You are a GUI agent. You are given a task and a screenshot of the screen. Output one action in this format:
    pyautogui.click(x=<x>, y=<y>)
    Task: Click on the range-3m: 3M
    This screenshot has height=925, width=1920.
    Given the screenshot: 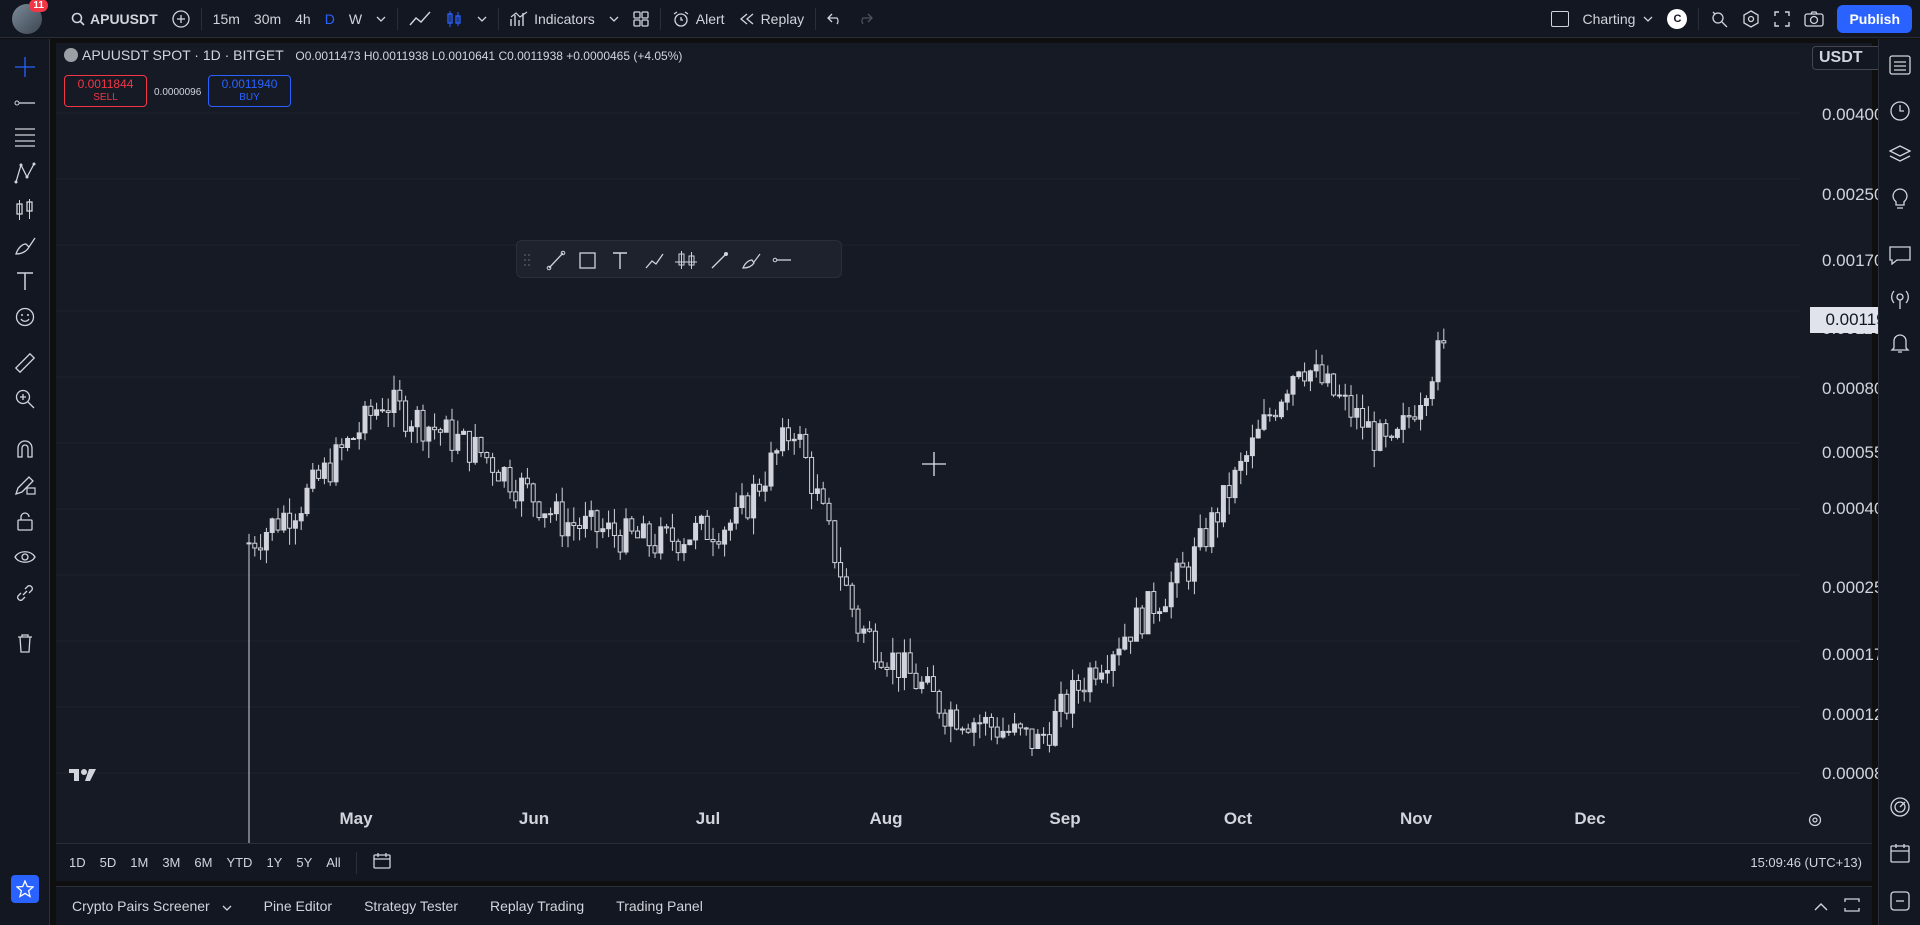 What is the action you would take?
    pyautogui.click(x=171, y=862)
    